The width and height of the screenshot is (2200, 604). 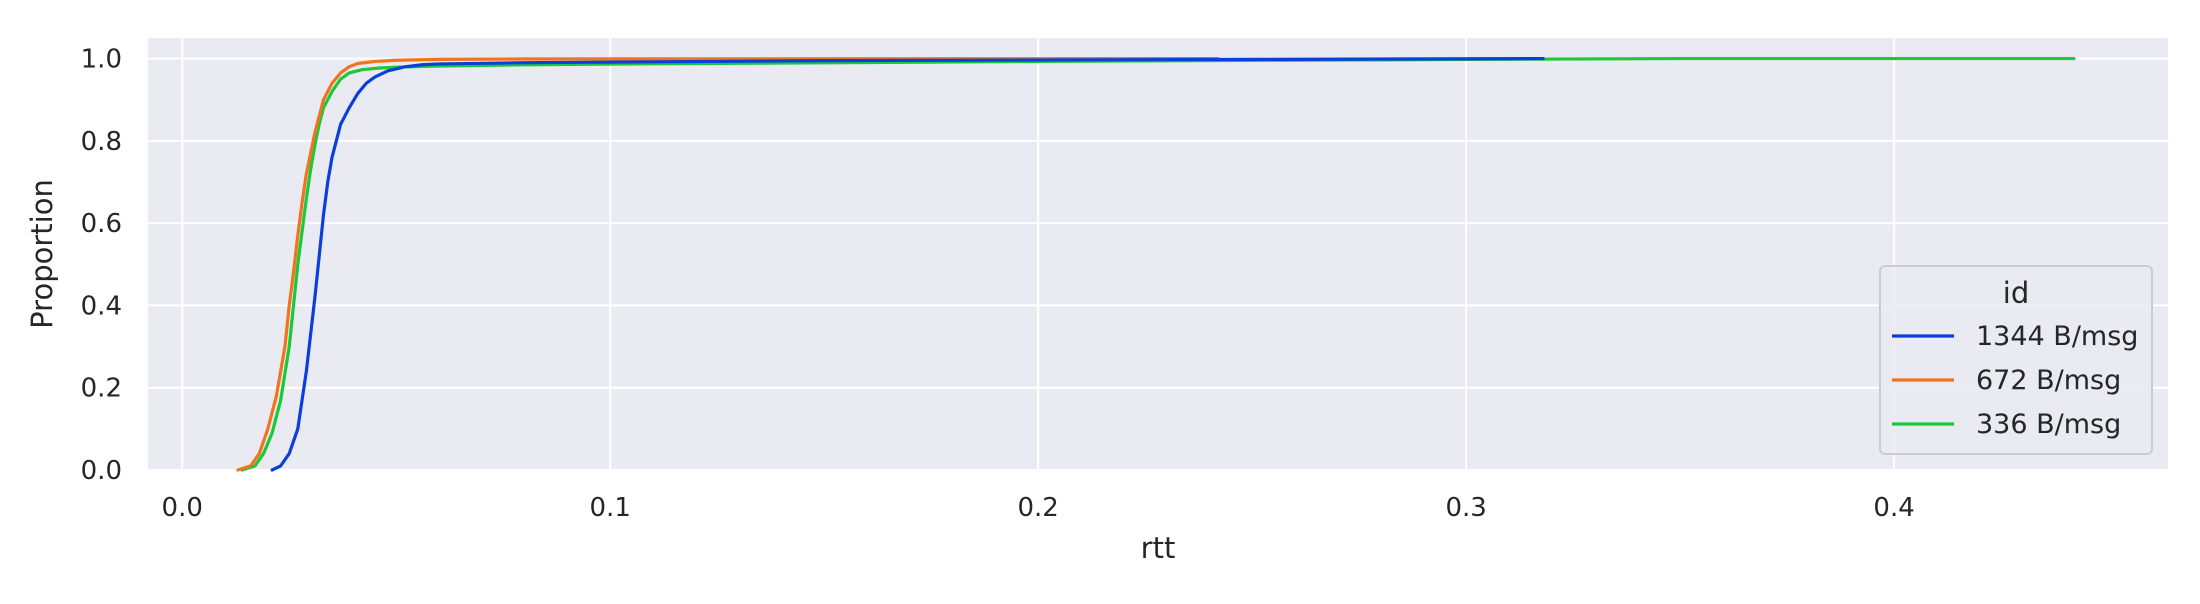 What do you see at coordinates (101, 471) in the screenshot?
I see `y-tick-label: 0.0` at bounding box center [101, 471].